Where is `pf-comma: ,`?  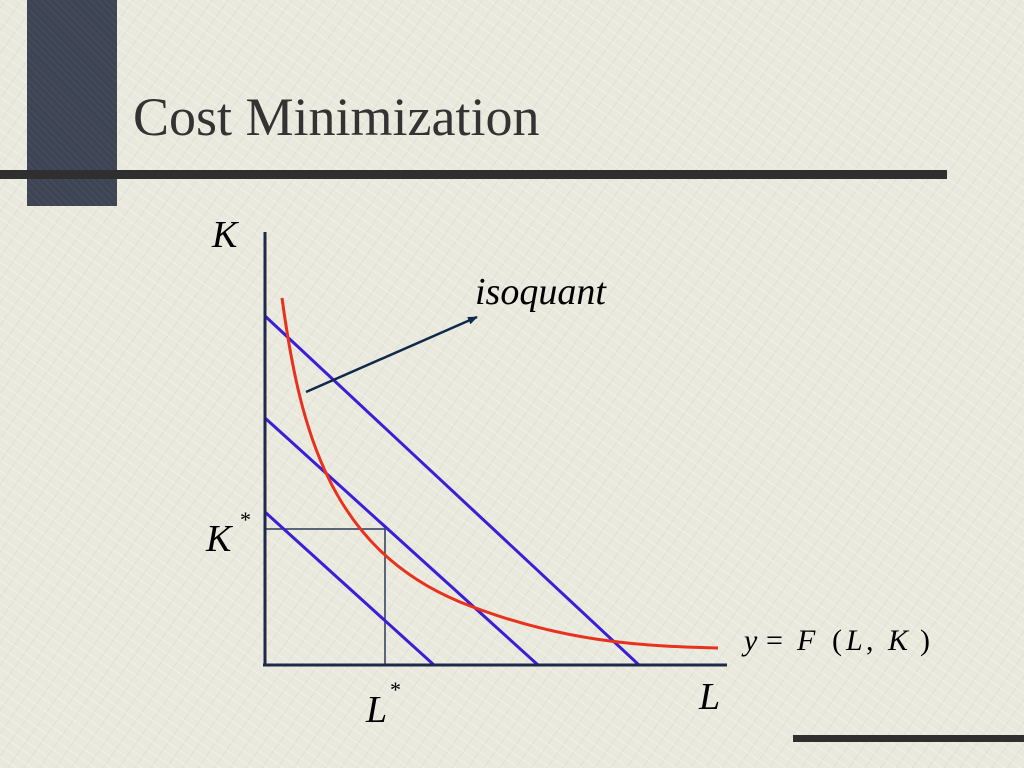 pf-comma: , is located at coordinates (870, 640).